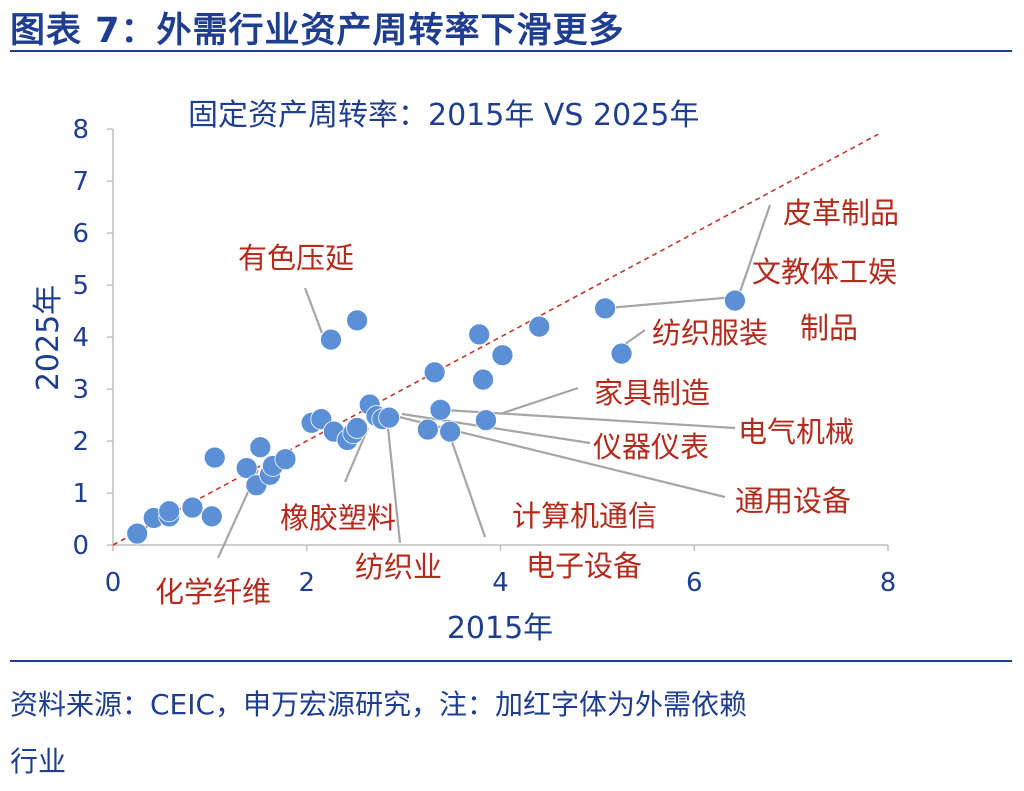  Describe the element at coordinates (80, 390) in the screenshot. I see `y-tick-label: 3` at that location.